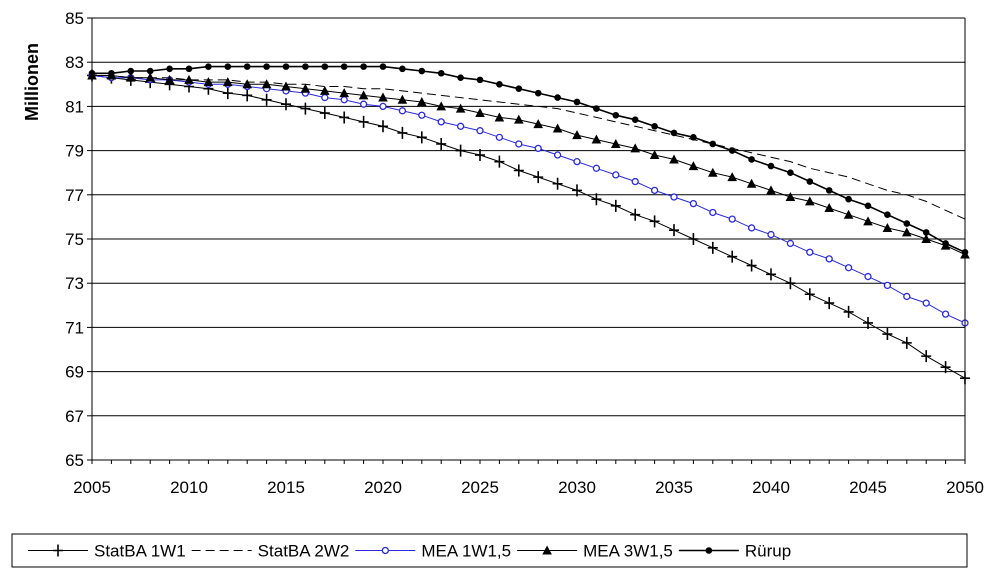 The width and height of the screenshot is (992, 574). I want to click on legend-label: StatBA 2W2, so click(304, 551).